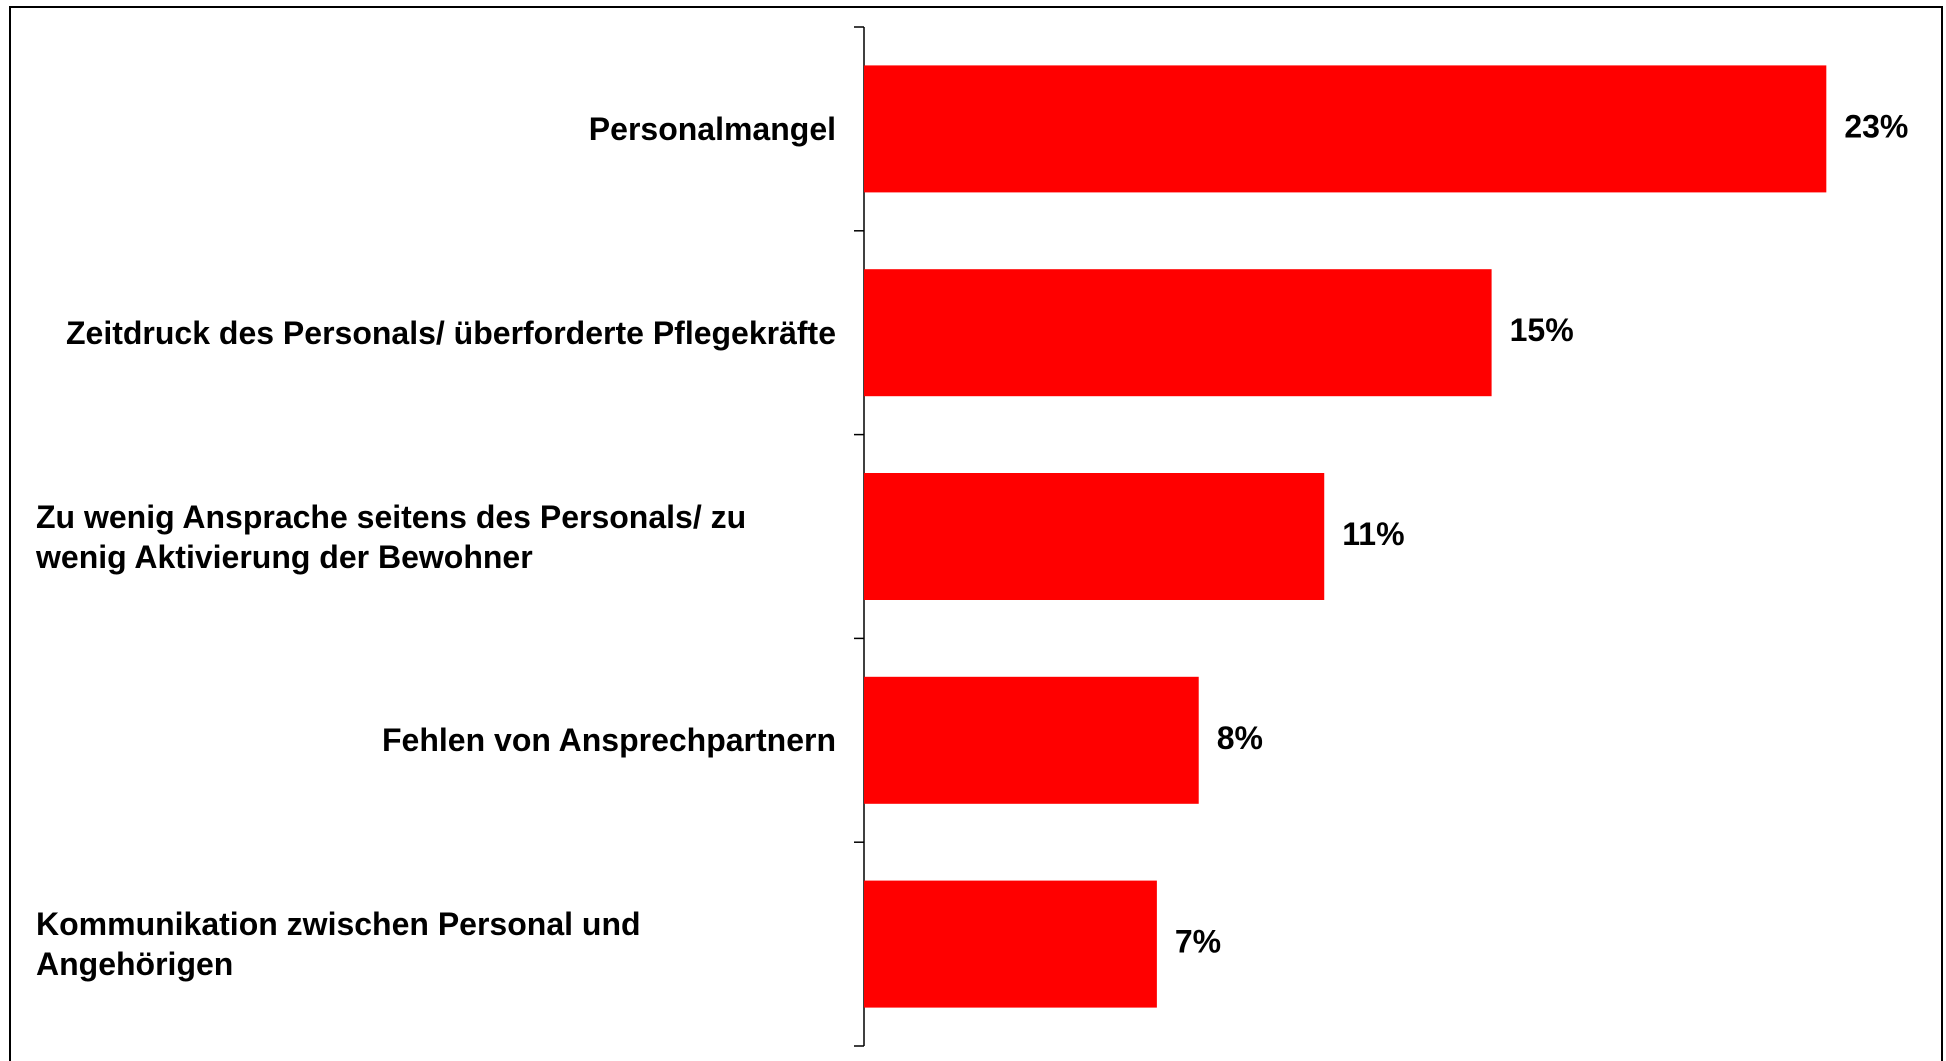  Describe the element at coordinates (609, 740) in the screenshot. I see `category-label: Fehlen von Ansprechpartnern` at that location.